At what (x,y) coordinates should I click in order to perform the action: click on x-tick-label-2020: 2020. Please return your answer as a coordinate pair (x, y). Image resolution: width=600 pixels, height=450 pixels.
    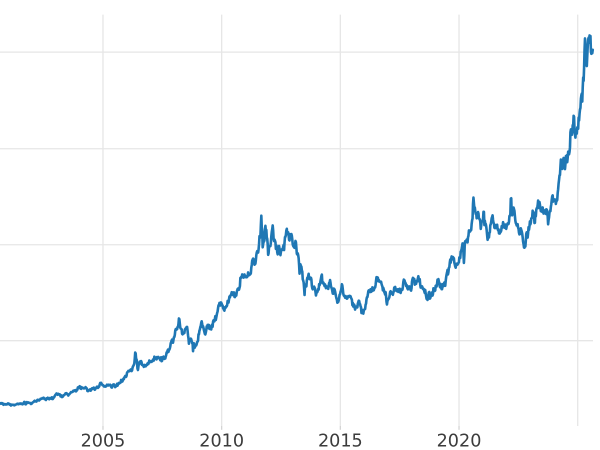
    Looking at the image, I should click on (459, 441).